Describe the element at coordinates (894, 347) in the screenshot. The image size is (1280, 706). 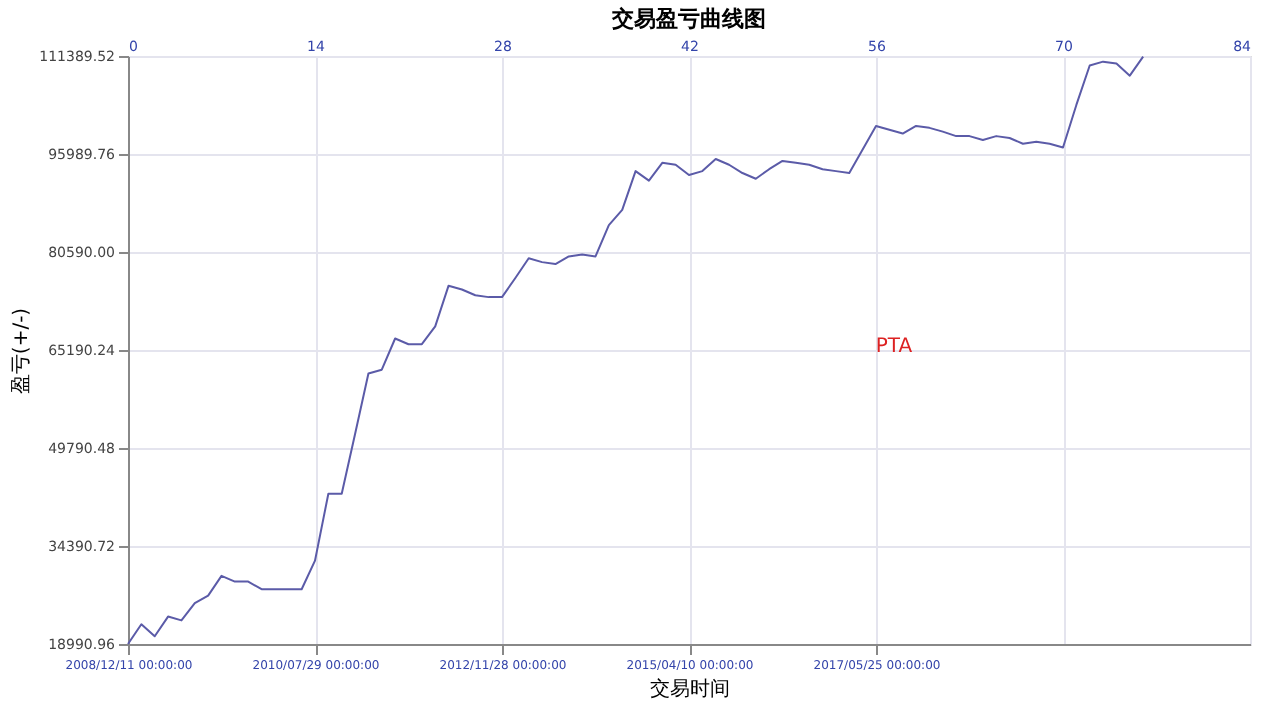
I see `annotation: PTA` at that location.